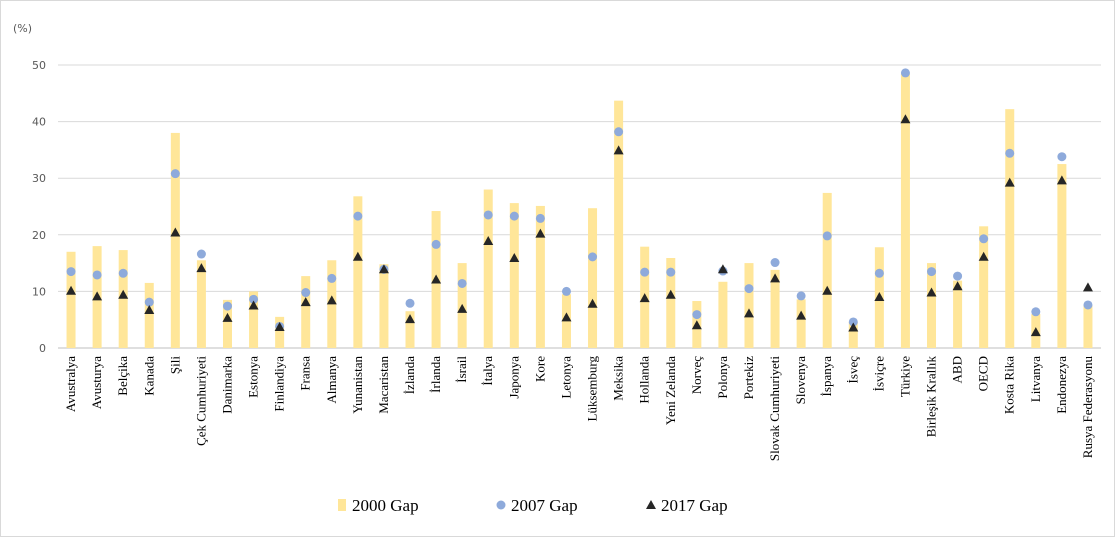 This screenshot has height=537, width=1115. What do you see at coordinates (501, 505) in the screenshot?
I see `legend-swatch-circle` at bounding box center [501, 505].